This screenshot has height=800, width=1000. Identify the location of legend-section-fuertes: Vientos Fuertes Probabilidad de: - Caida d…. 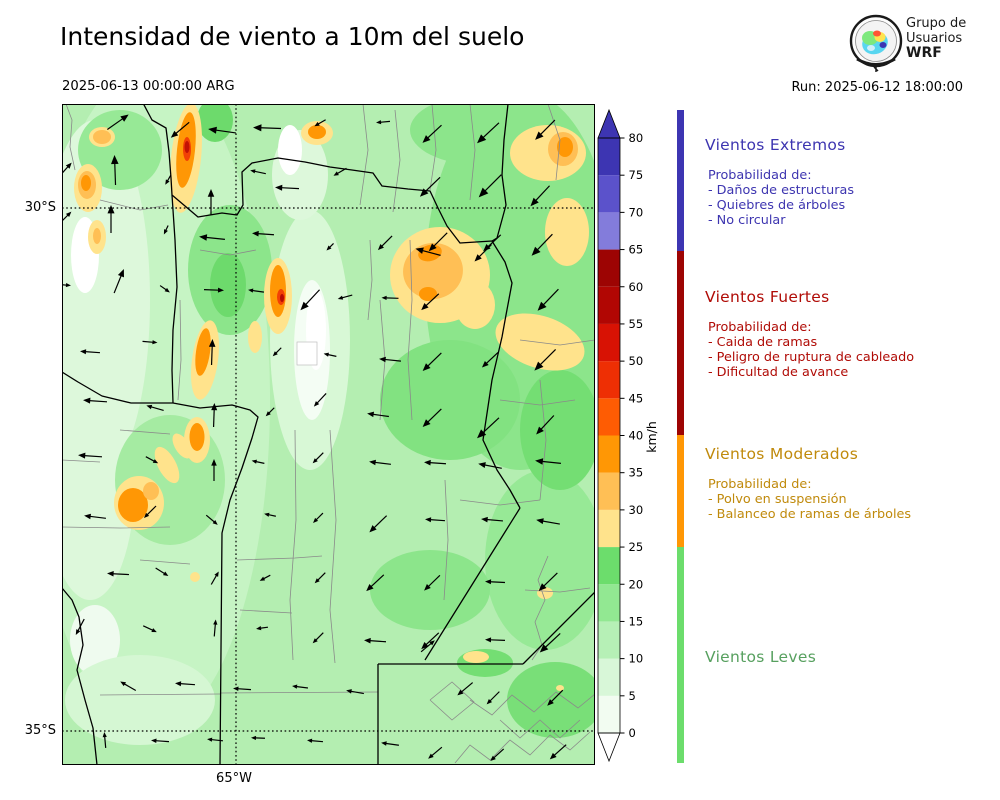
(850, 334).